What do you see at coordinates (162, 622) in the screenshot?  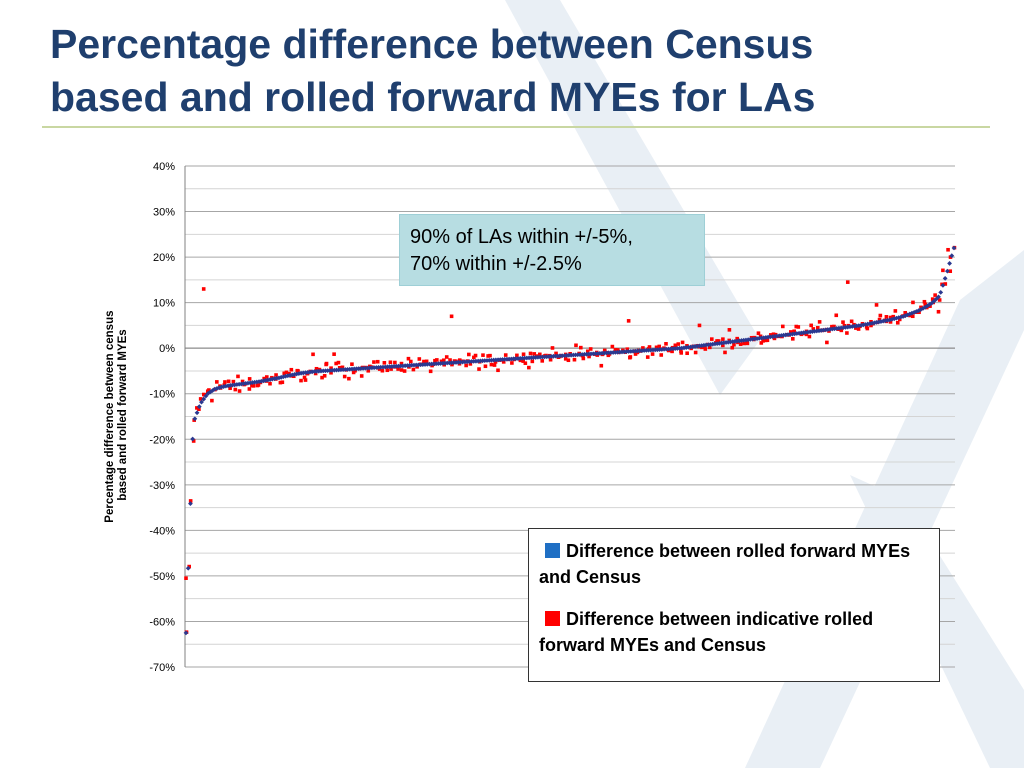 I see `y-tick-label: -60%` at bounding box center [162, 622].